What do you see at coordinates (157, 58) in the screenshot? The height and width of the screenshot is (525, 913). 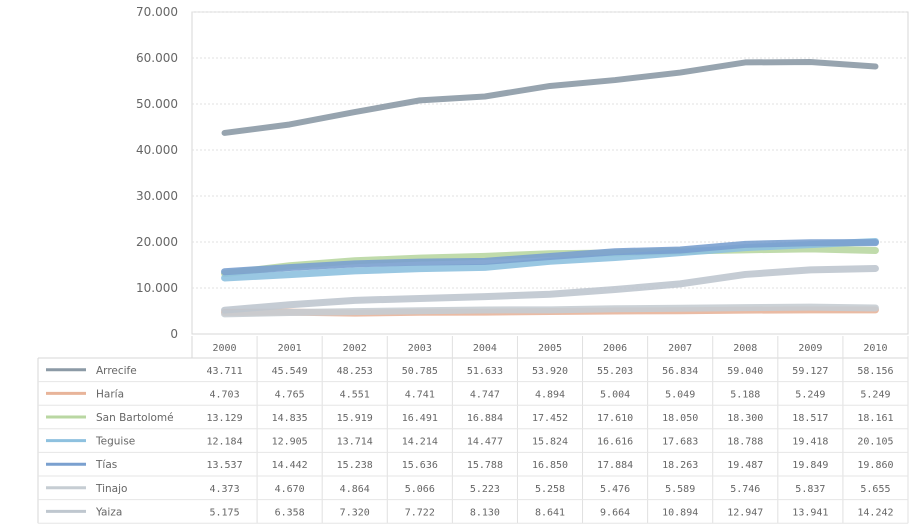 I see `y-tick-label: 60.000` at bounding box center [157, 58].